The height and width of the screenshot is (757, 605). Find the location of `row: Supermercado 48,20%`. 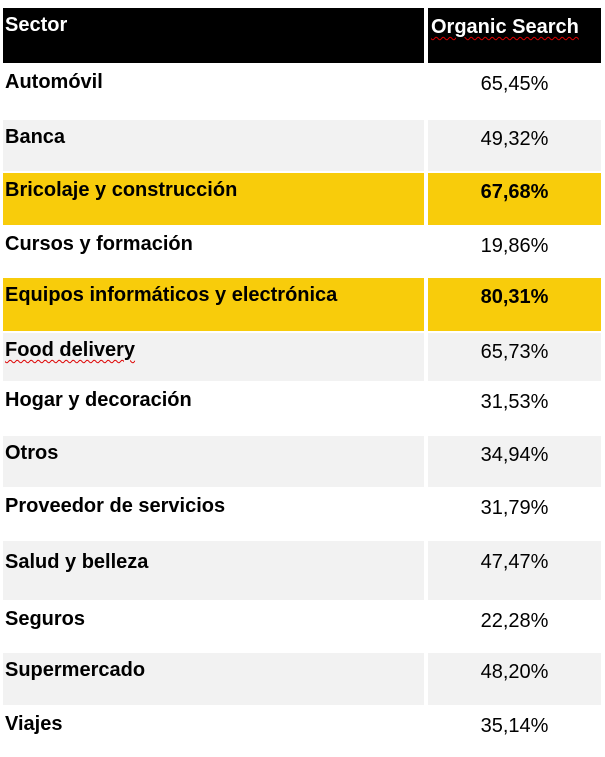

row: Supermercado 48,20% is located at coordinates (302, 679).